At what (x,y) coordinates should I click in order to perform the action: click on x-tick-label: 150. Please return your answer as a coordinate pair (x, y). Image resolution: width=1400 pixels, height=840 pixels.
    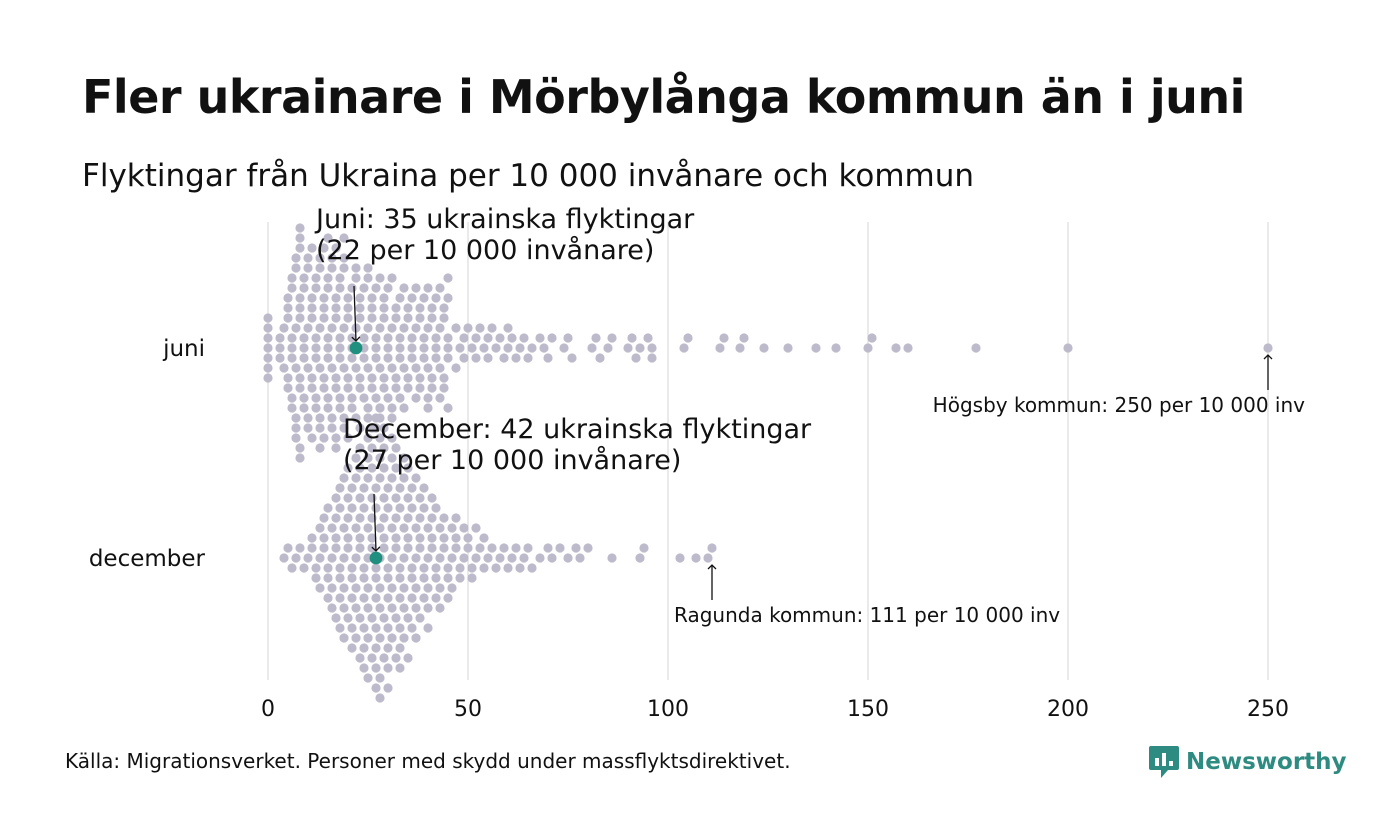
    Looking at the image, I should click on (868, 709).